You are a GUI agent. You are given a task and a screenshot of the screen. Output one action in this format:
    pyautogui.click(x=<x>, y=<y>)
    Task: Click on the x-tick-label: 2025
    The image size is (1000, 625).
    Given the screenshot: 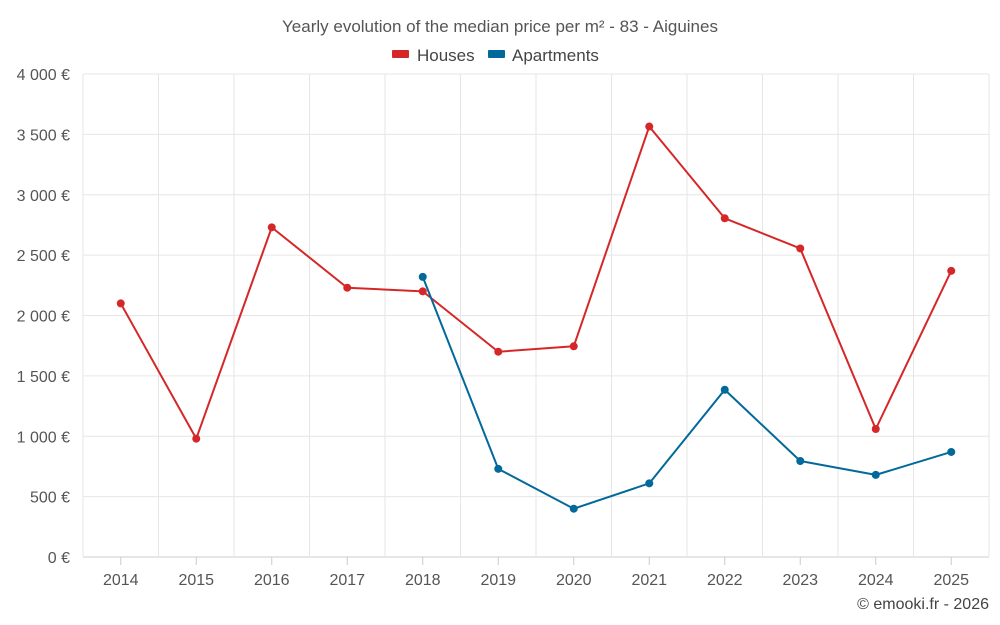 What is the action you would take?
    pyautogui.click(x=951, y=580)
    